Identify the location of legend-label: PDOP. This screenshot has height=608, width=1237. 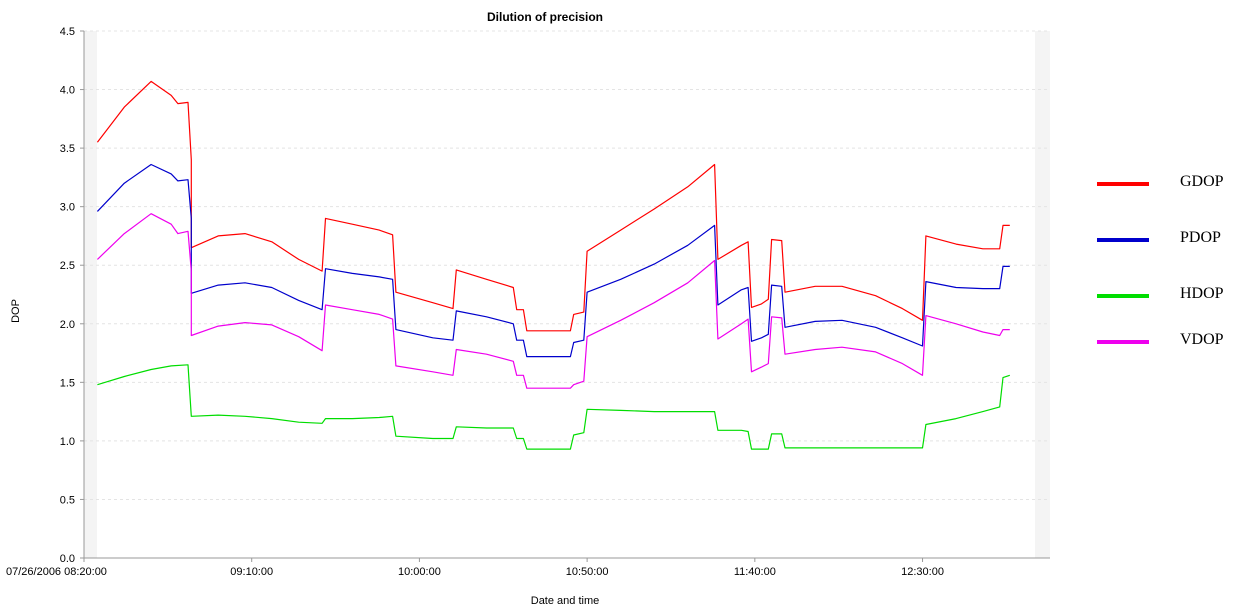
(1200, 237).